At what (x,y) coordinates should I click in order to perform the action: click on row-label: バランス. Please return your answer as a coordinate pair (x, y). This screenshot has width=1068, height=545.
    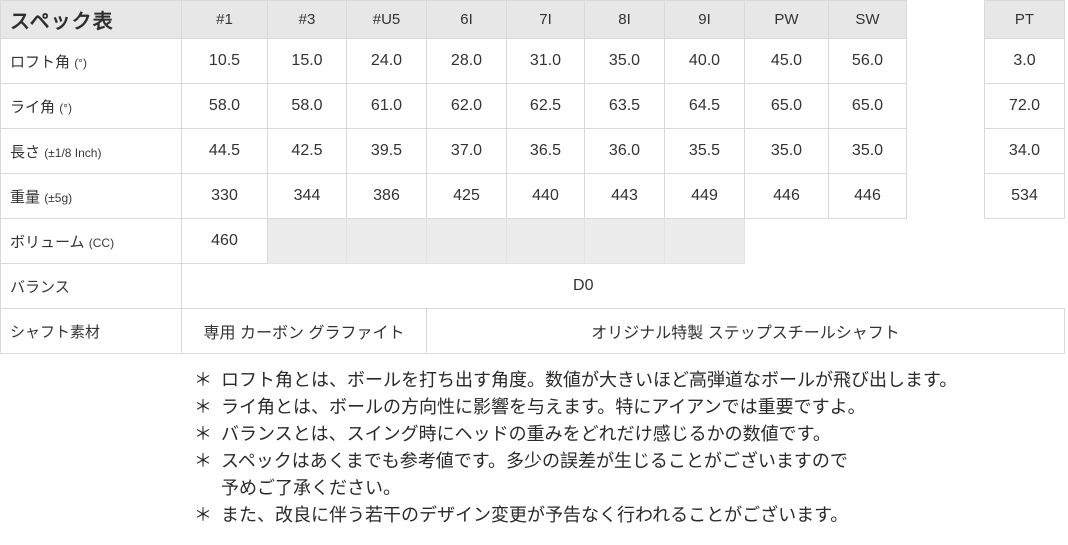
    Looking at the image, I should click on (91, 286).